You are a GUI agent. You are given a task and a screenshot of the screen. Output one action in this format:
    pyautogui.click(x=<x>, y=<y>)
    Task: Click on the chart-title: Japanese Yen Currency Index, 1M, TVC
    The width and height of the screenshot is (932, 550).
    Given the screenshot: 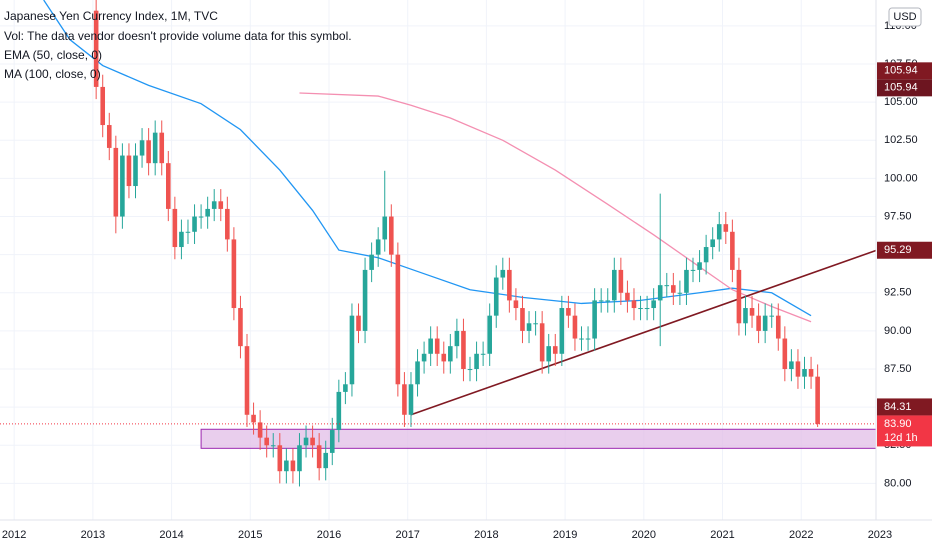 What is the action you would take?
    pyautogui.click(x=111, y=16)
    